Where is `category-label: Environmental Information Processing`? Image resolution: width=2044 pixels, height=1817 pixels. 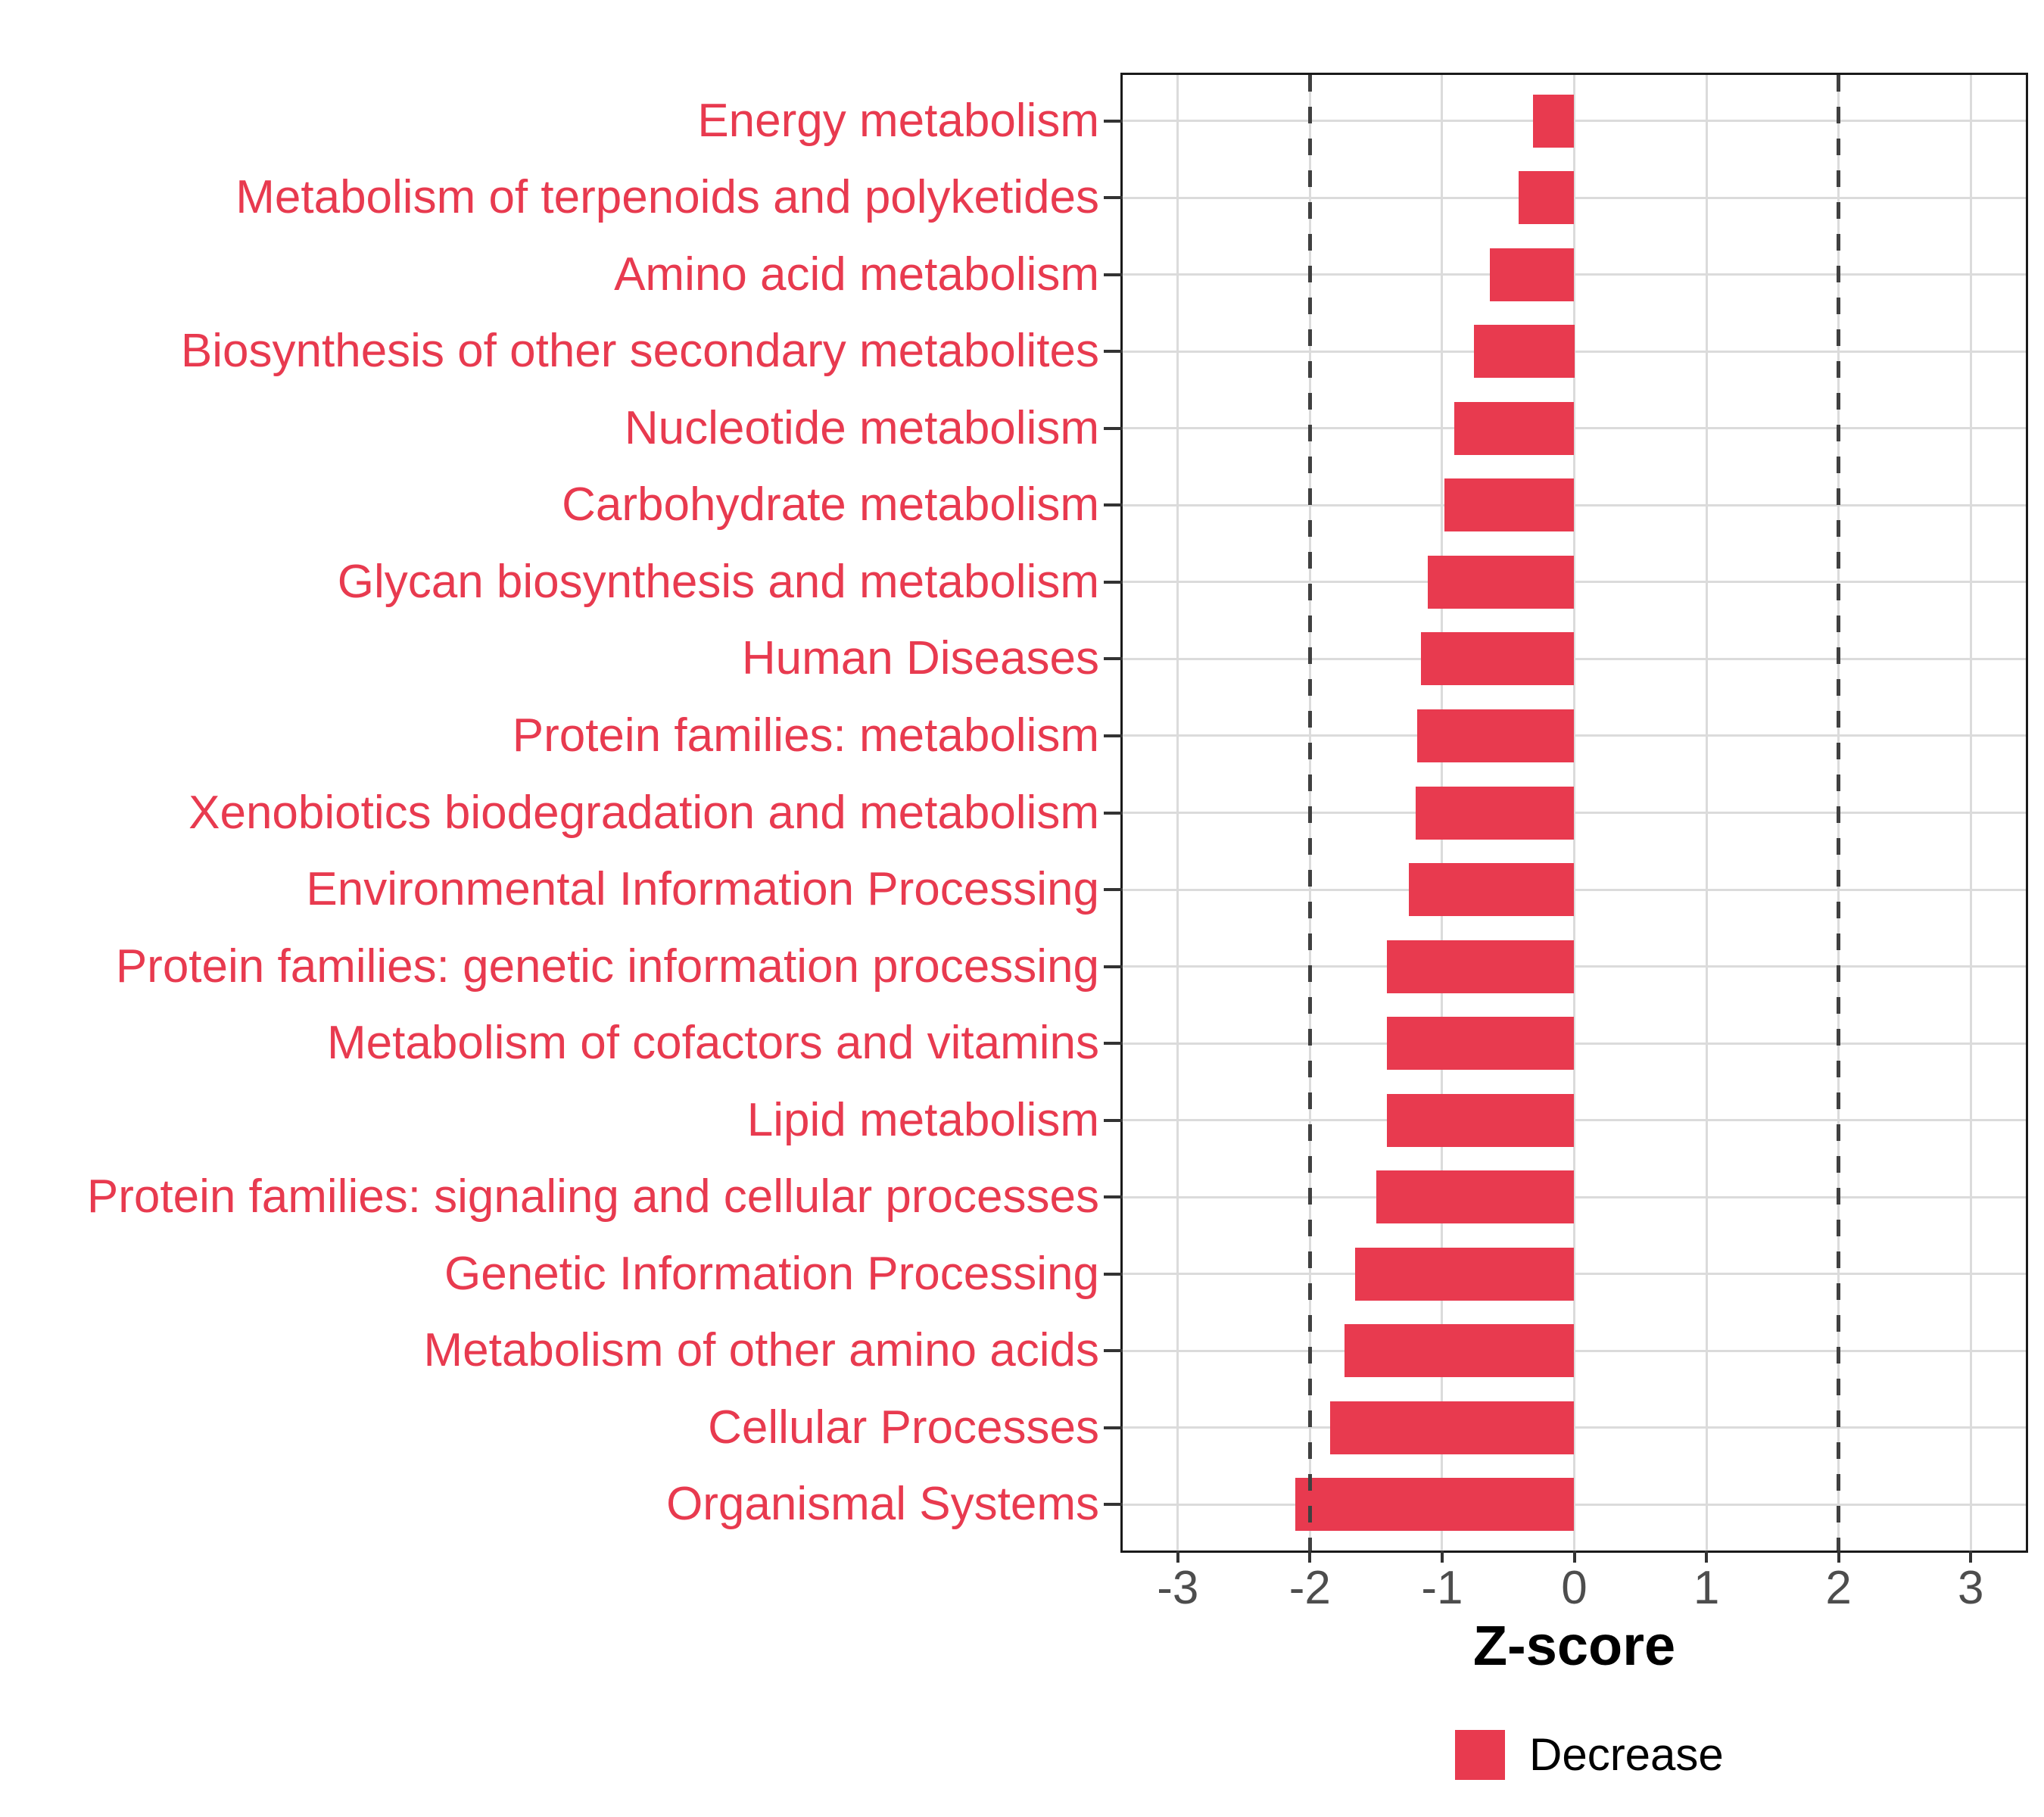 category-label: Environmental Information Processing is located at coordinates (702, 889).